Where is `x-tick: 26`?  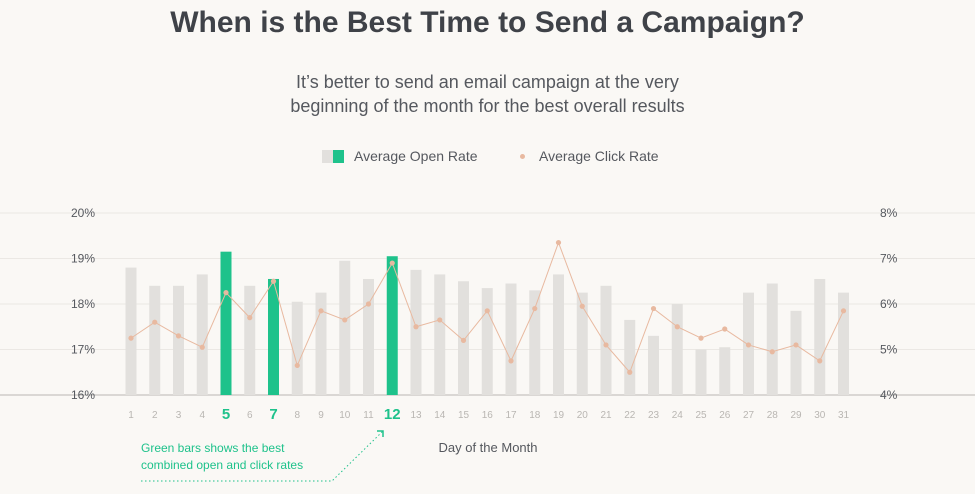
x-tick: 26 is located at coordinates (725, 415).